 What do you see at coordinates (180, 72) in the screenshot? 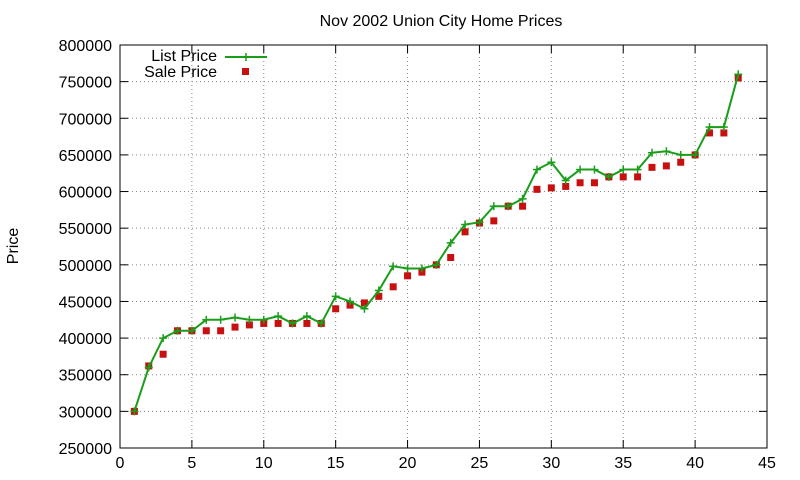
I see `legend-label-sale-price: Sale Price` at bounding box center [180, 72].